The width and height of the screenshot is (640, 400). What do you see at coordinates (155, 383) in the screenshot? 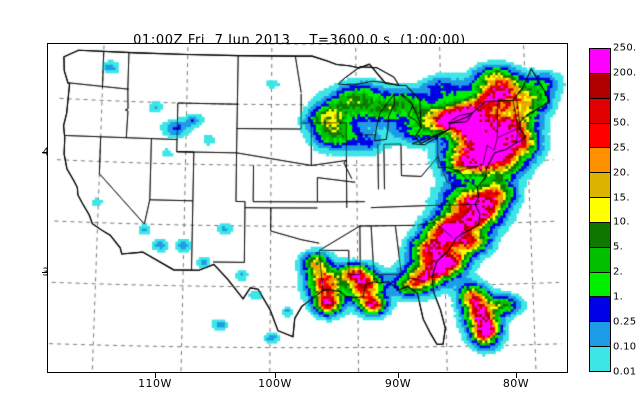
I see `axis-label-lon-110w: 110W` at bounding box center [155, 383].